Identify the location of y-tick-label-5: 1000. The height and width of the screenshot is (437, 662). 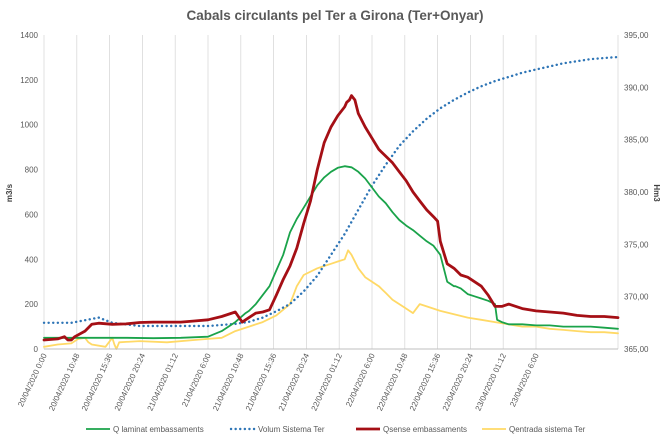
(29, 125).